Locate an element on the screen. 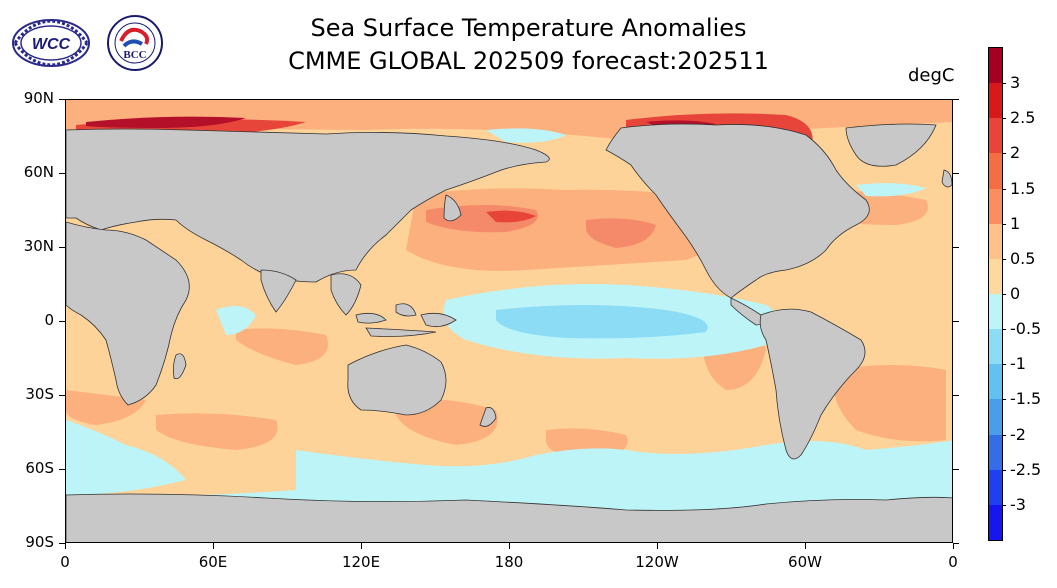 The image size is (1057, 588). colorbar-label: -1 is located at coordinates (1018, 364).